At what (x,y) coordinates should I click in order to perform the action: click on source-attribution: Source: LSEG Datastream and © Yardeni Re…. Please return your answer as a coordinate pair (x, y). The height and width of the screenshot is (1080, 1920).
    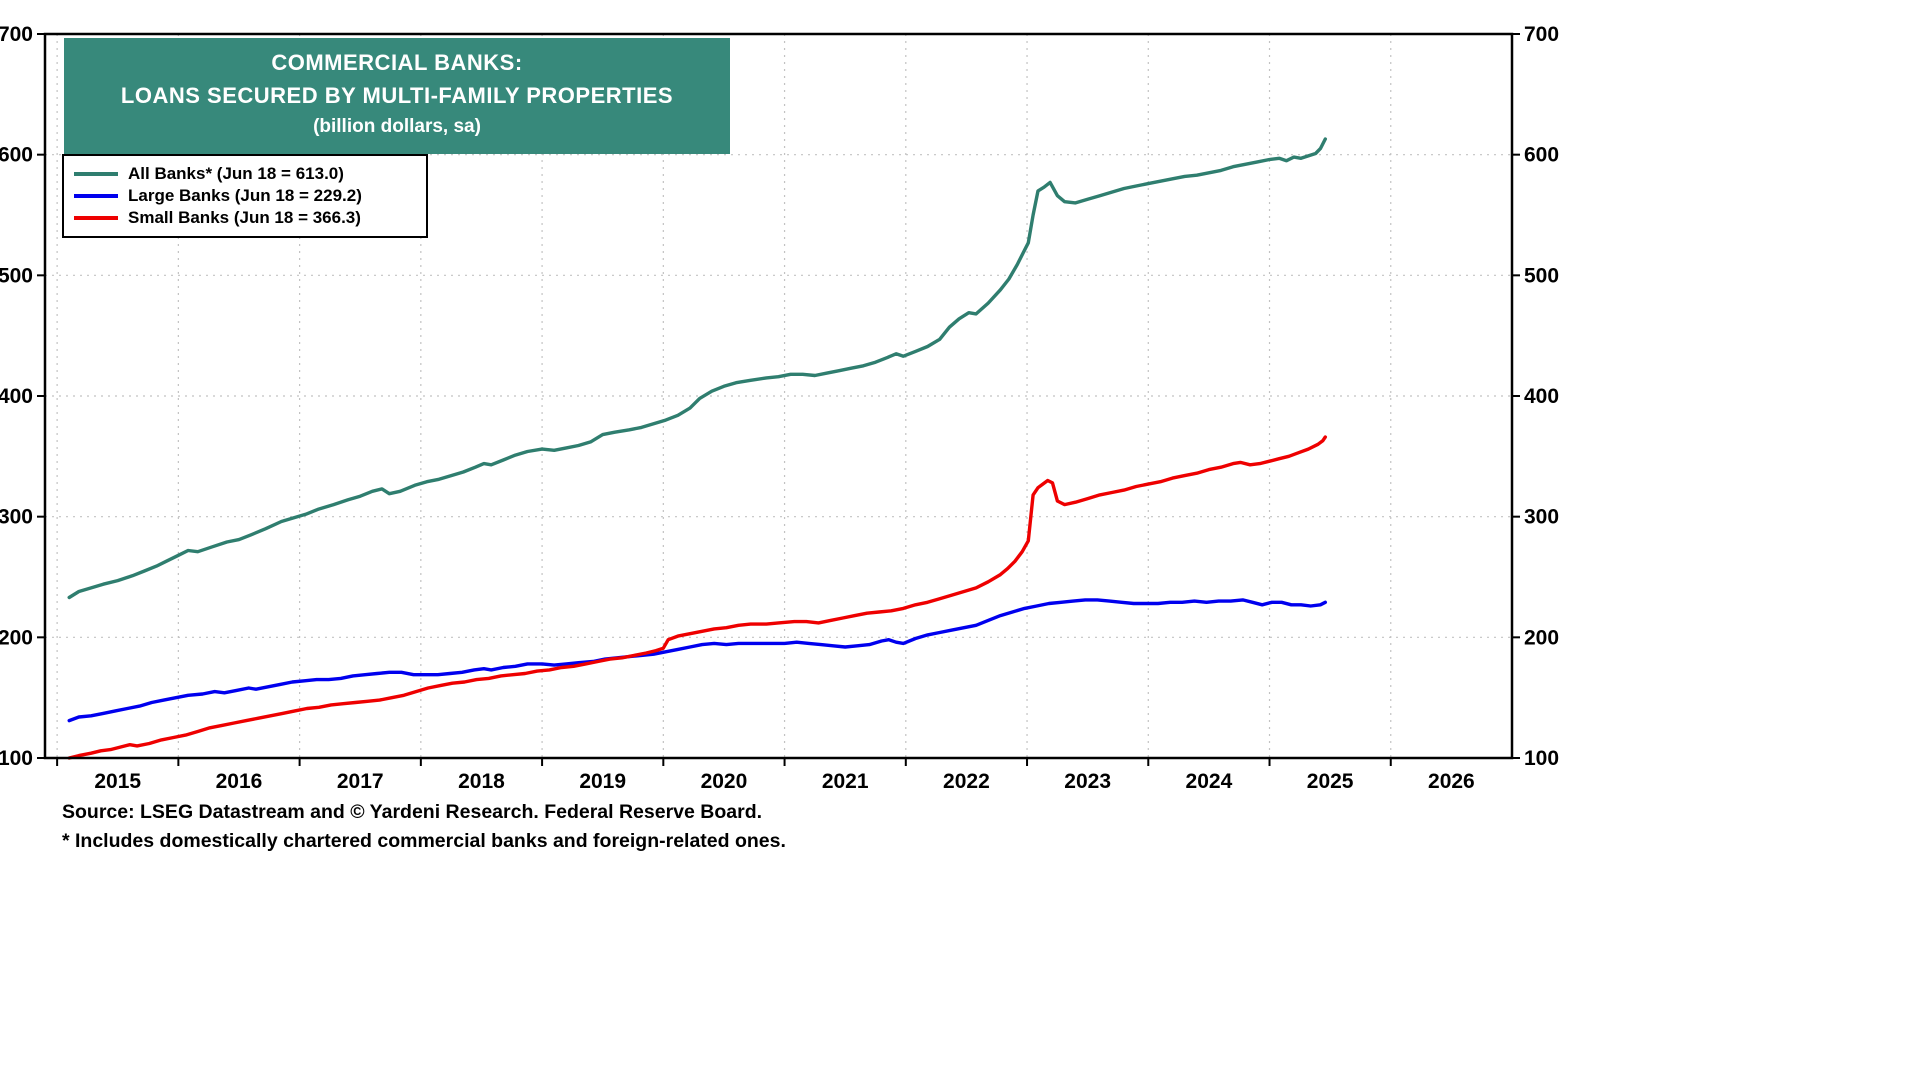
    Looking at the image, I should click on (412, 812).